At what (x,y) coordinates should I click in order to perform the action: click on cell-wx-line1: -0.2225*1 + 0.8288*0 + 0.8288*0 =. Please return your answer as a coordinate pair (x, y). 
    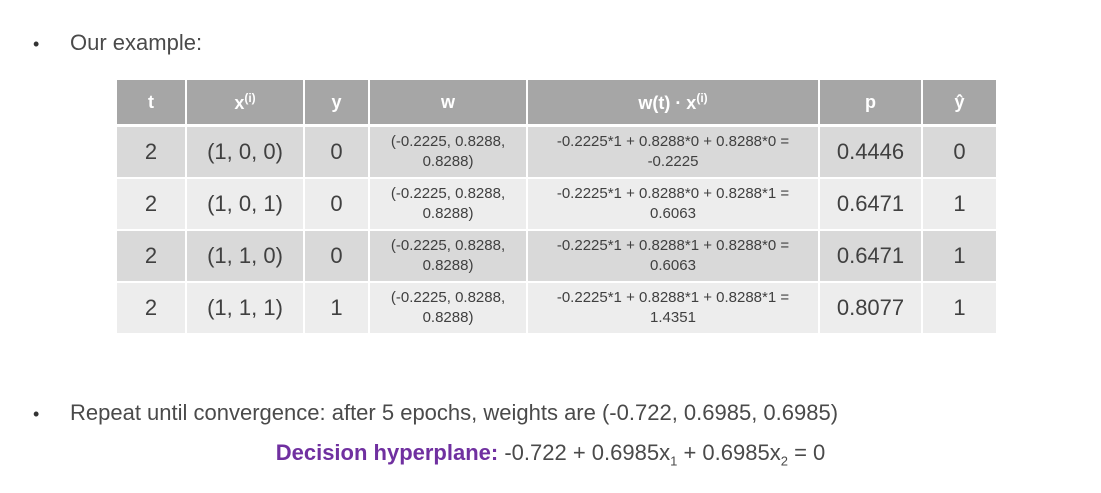
    Looking at the image, I should click on (673, 141).